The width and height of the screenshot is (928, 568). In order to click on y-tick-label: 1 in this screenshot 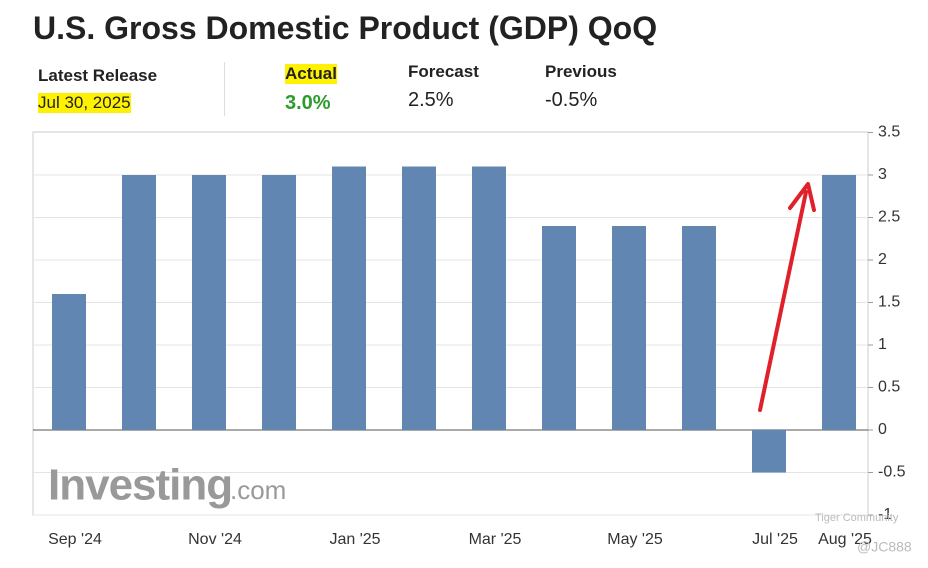, I will do `click(882, 344)`.